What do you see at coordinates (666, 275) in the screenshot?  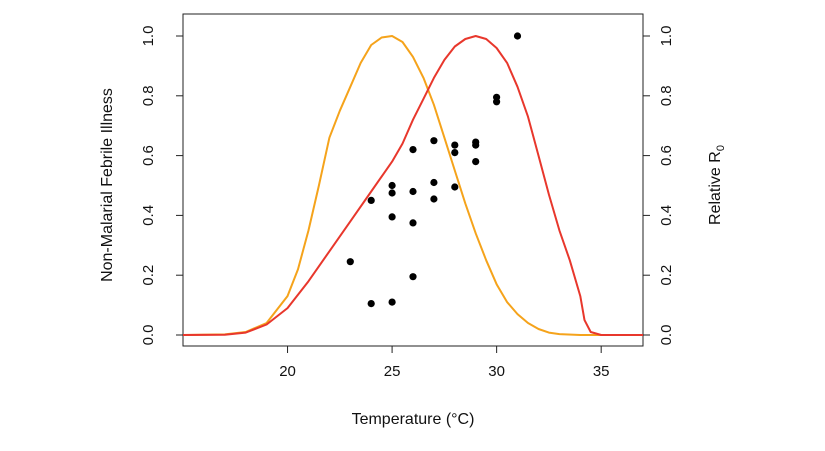 I see `y-right-tick-label-1: 0.2` at bounding box center [666, 275].